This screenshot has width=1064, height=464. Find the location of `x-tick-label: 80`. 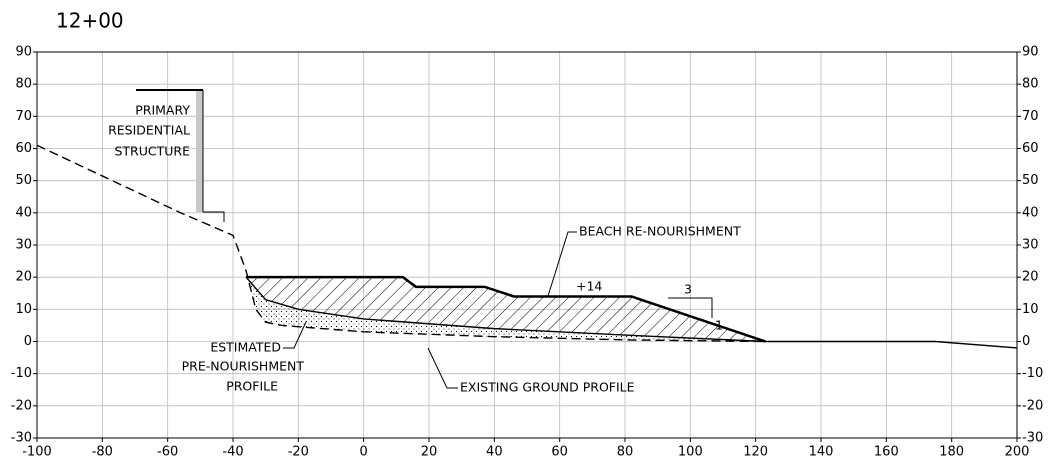

x-tick-label: 80 is located at coordinates (625, 452).